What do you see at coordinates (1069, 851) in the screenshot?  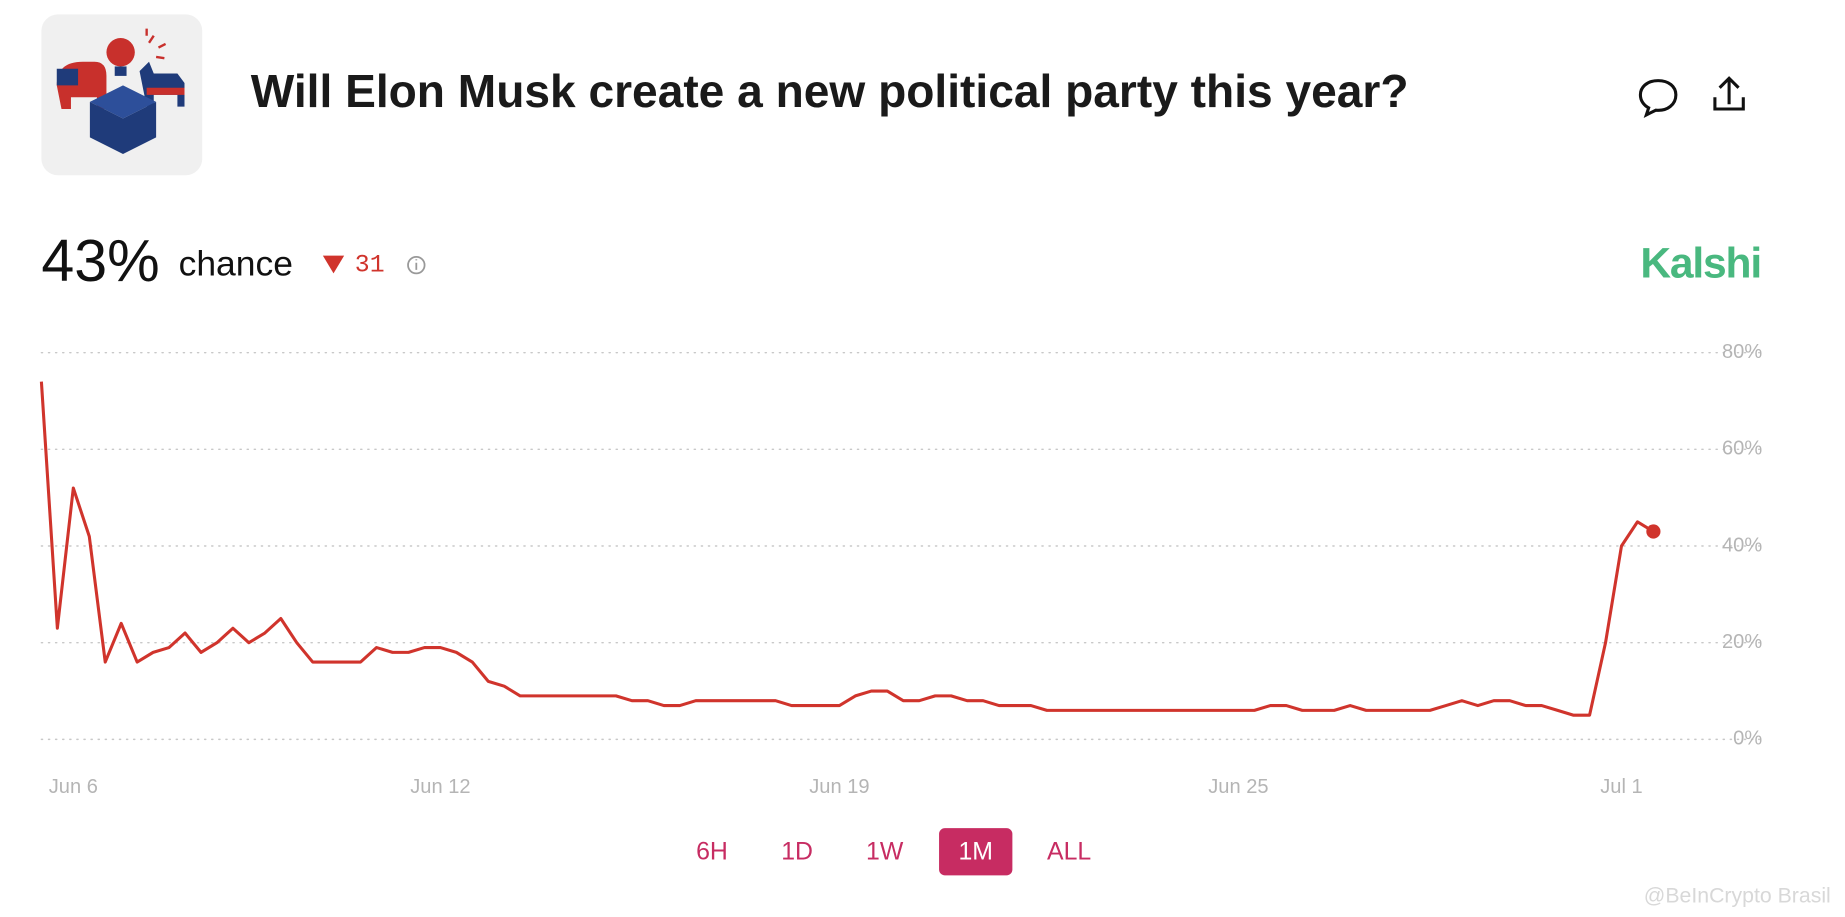 I see `timeframe-tab: ALL` at bounding box center [1069, 851].